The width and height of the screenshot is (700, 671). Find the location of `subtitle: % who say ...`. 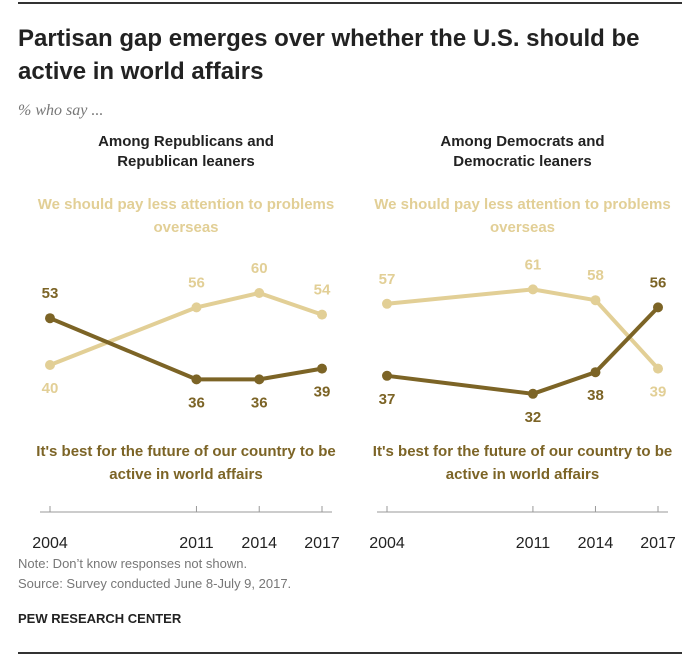

subtitle: % who say ... is located at coordinates (61, 110).